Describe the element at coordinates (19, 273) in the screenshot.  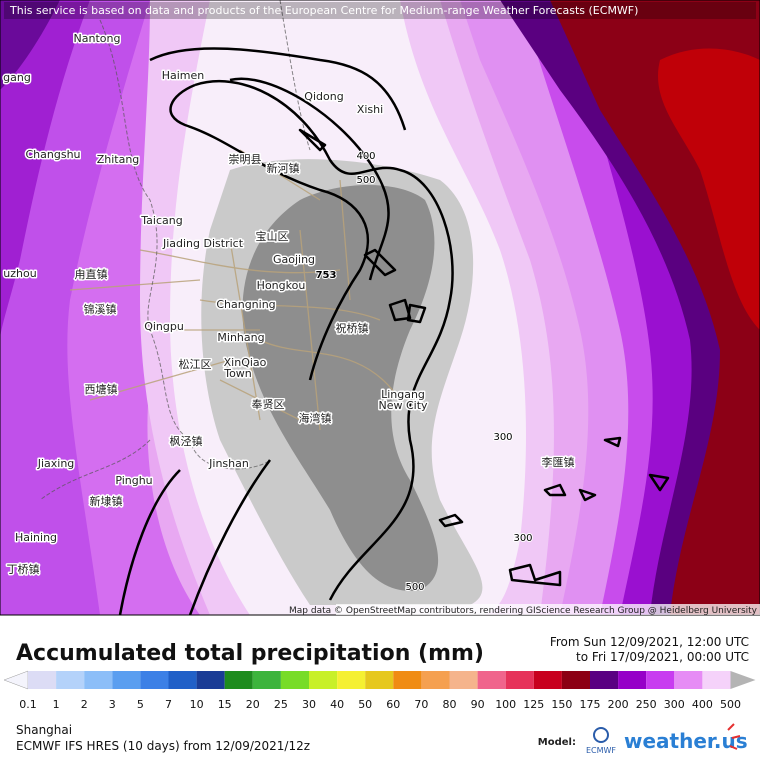
I see `place-label: uzhou` at that location.